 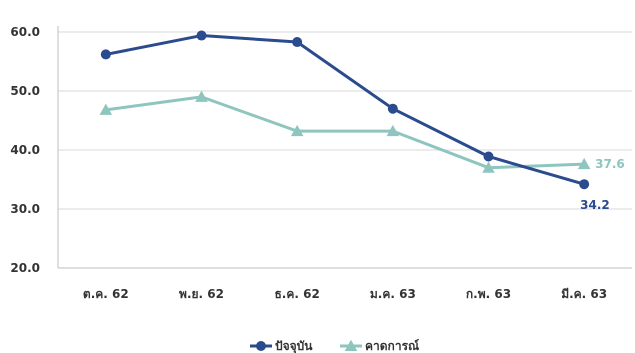 What do you see at coordinates (488, 294) in the screenshot?
I see `x-tick-label: ก.พ. 63` at bounding box center [488, 294].